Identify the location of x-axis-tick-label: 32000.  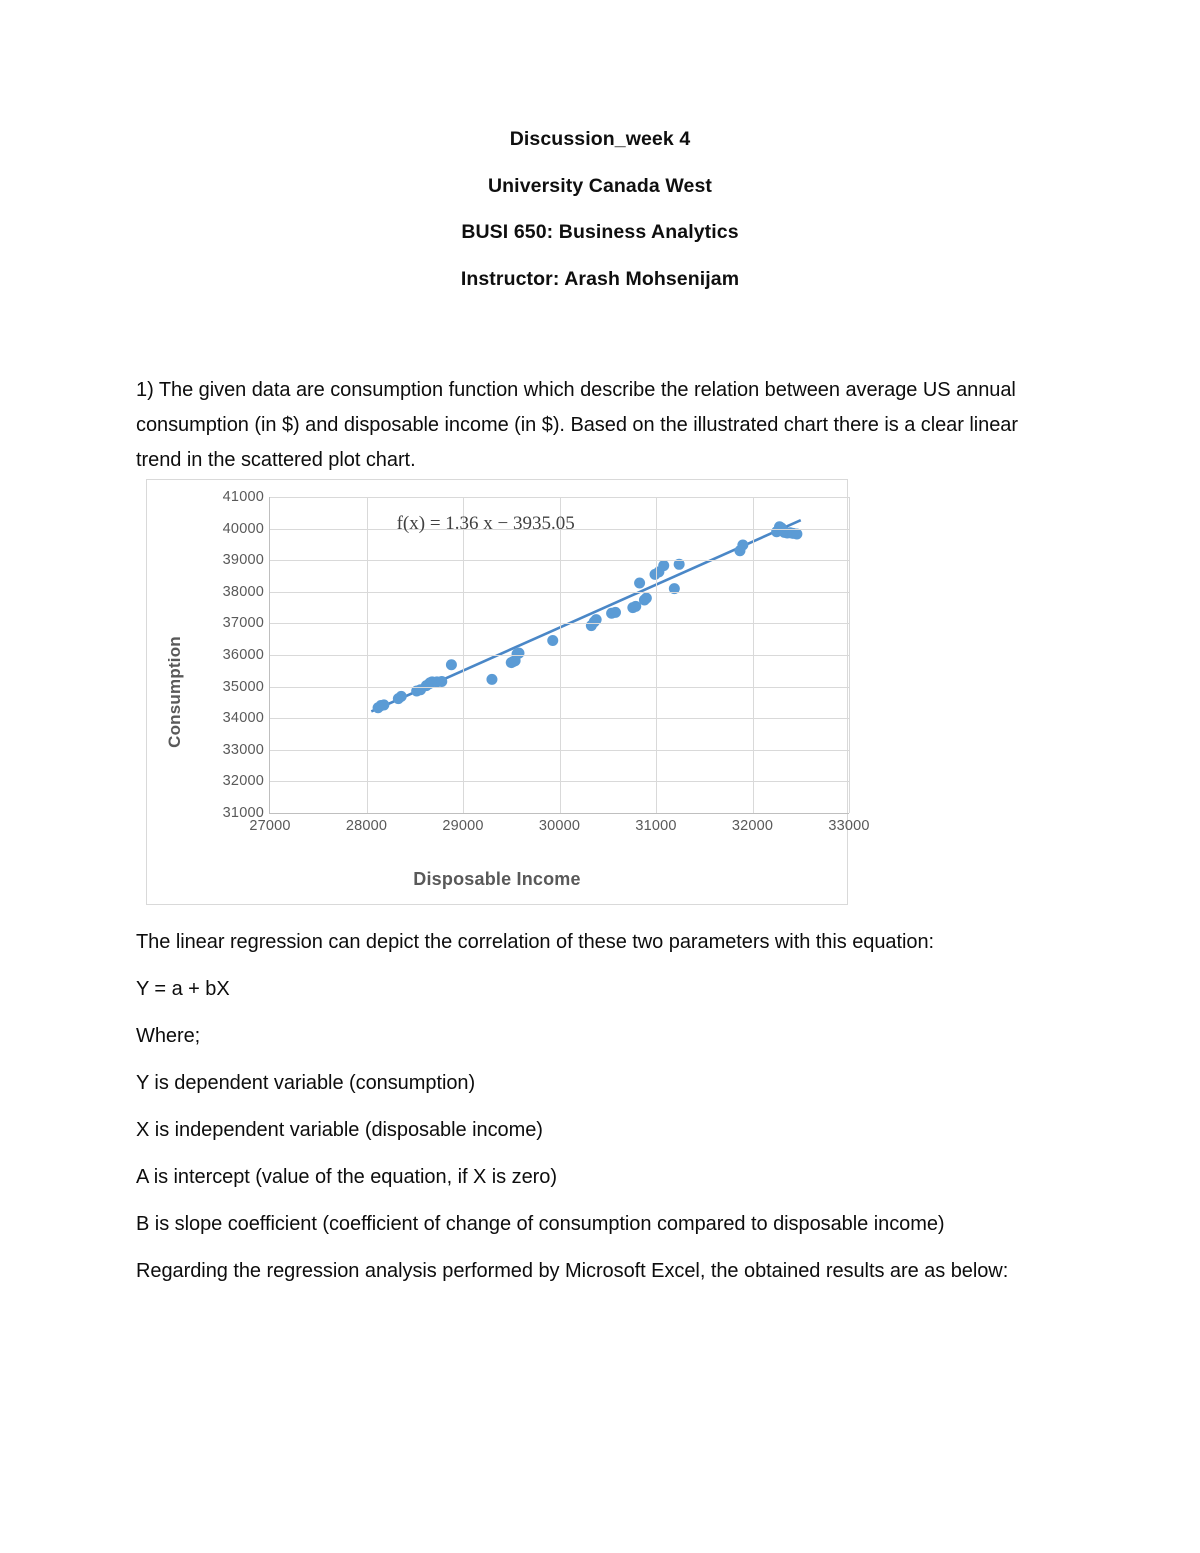
(752, 826).